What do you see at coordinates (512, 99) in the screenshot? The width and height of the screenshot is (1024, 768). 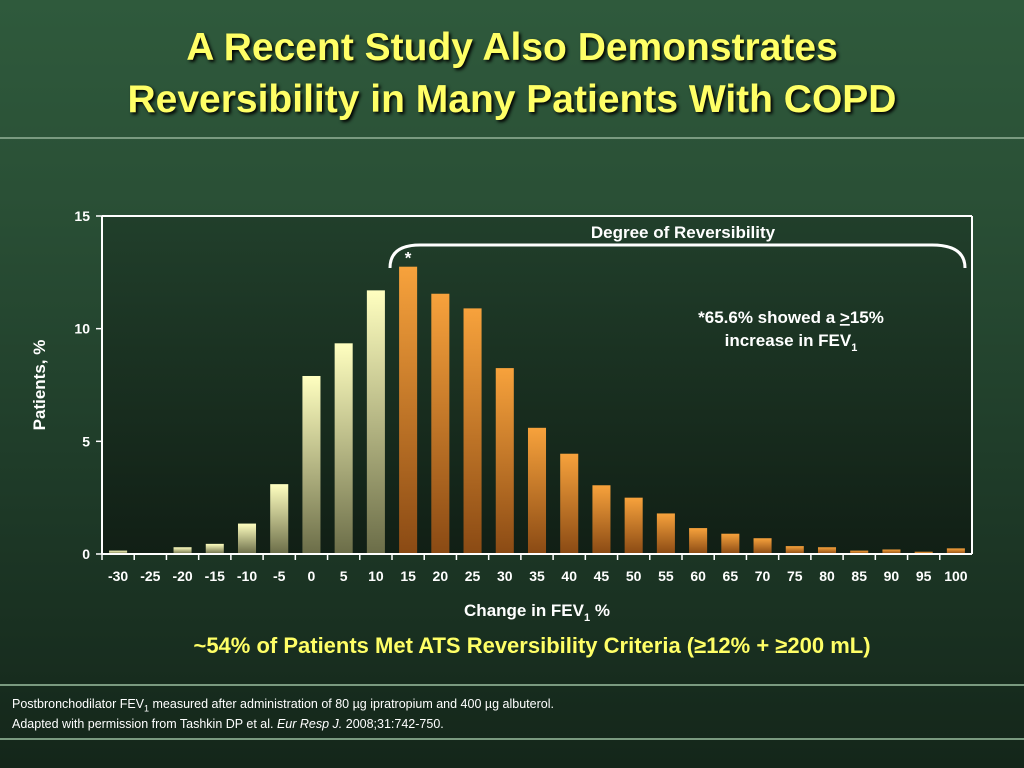 I see `title-line-2: Reversibility in Many Patients With COPD` at bounding box center [512, 99].